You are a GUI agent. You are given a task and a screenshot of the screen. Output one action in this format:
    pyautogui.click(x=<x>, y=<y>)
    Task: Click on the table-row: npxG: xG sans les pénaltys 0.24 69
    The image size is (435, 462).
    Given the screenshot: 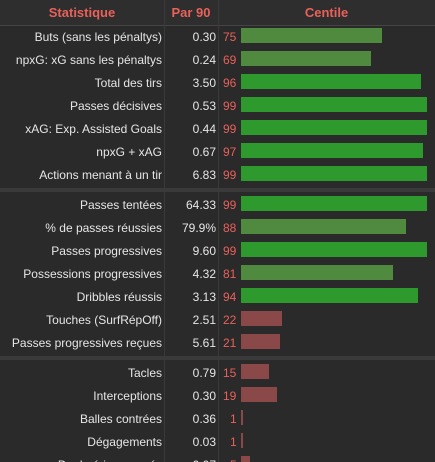 What is the action you would take?
    pyautogui.click(x=217, y=60)
    